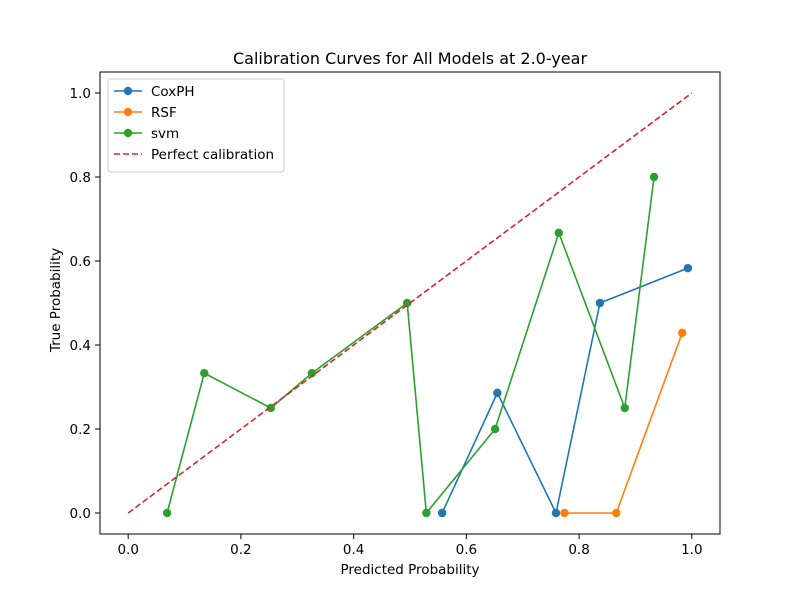 The height and width of the screenshot is (600, 800). What do you see at coordinates (128, 133) in the screenshot?
I see `legend-marker-svm` at bounding box center [128, 133].